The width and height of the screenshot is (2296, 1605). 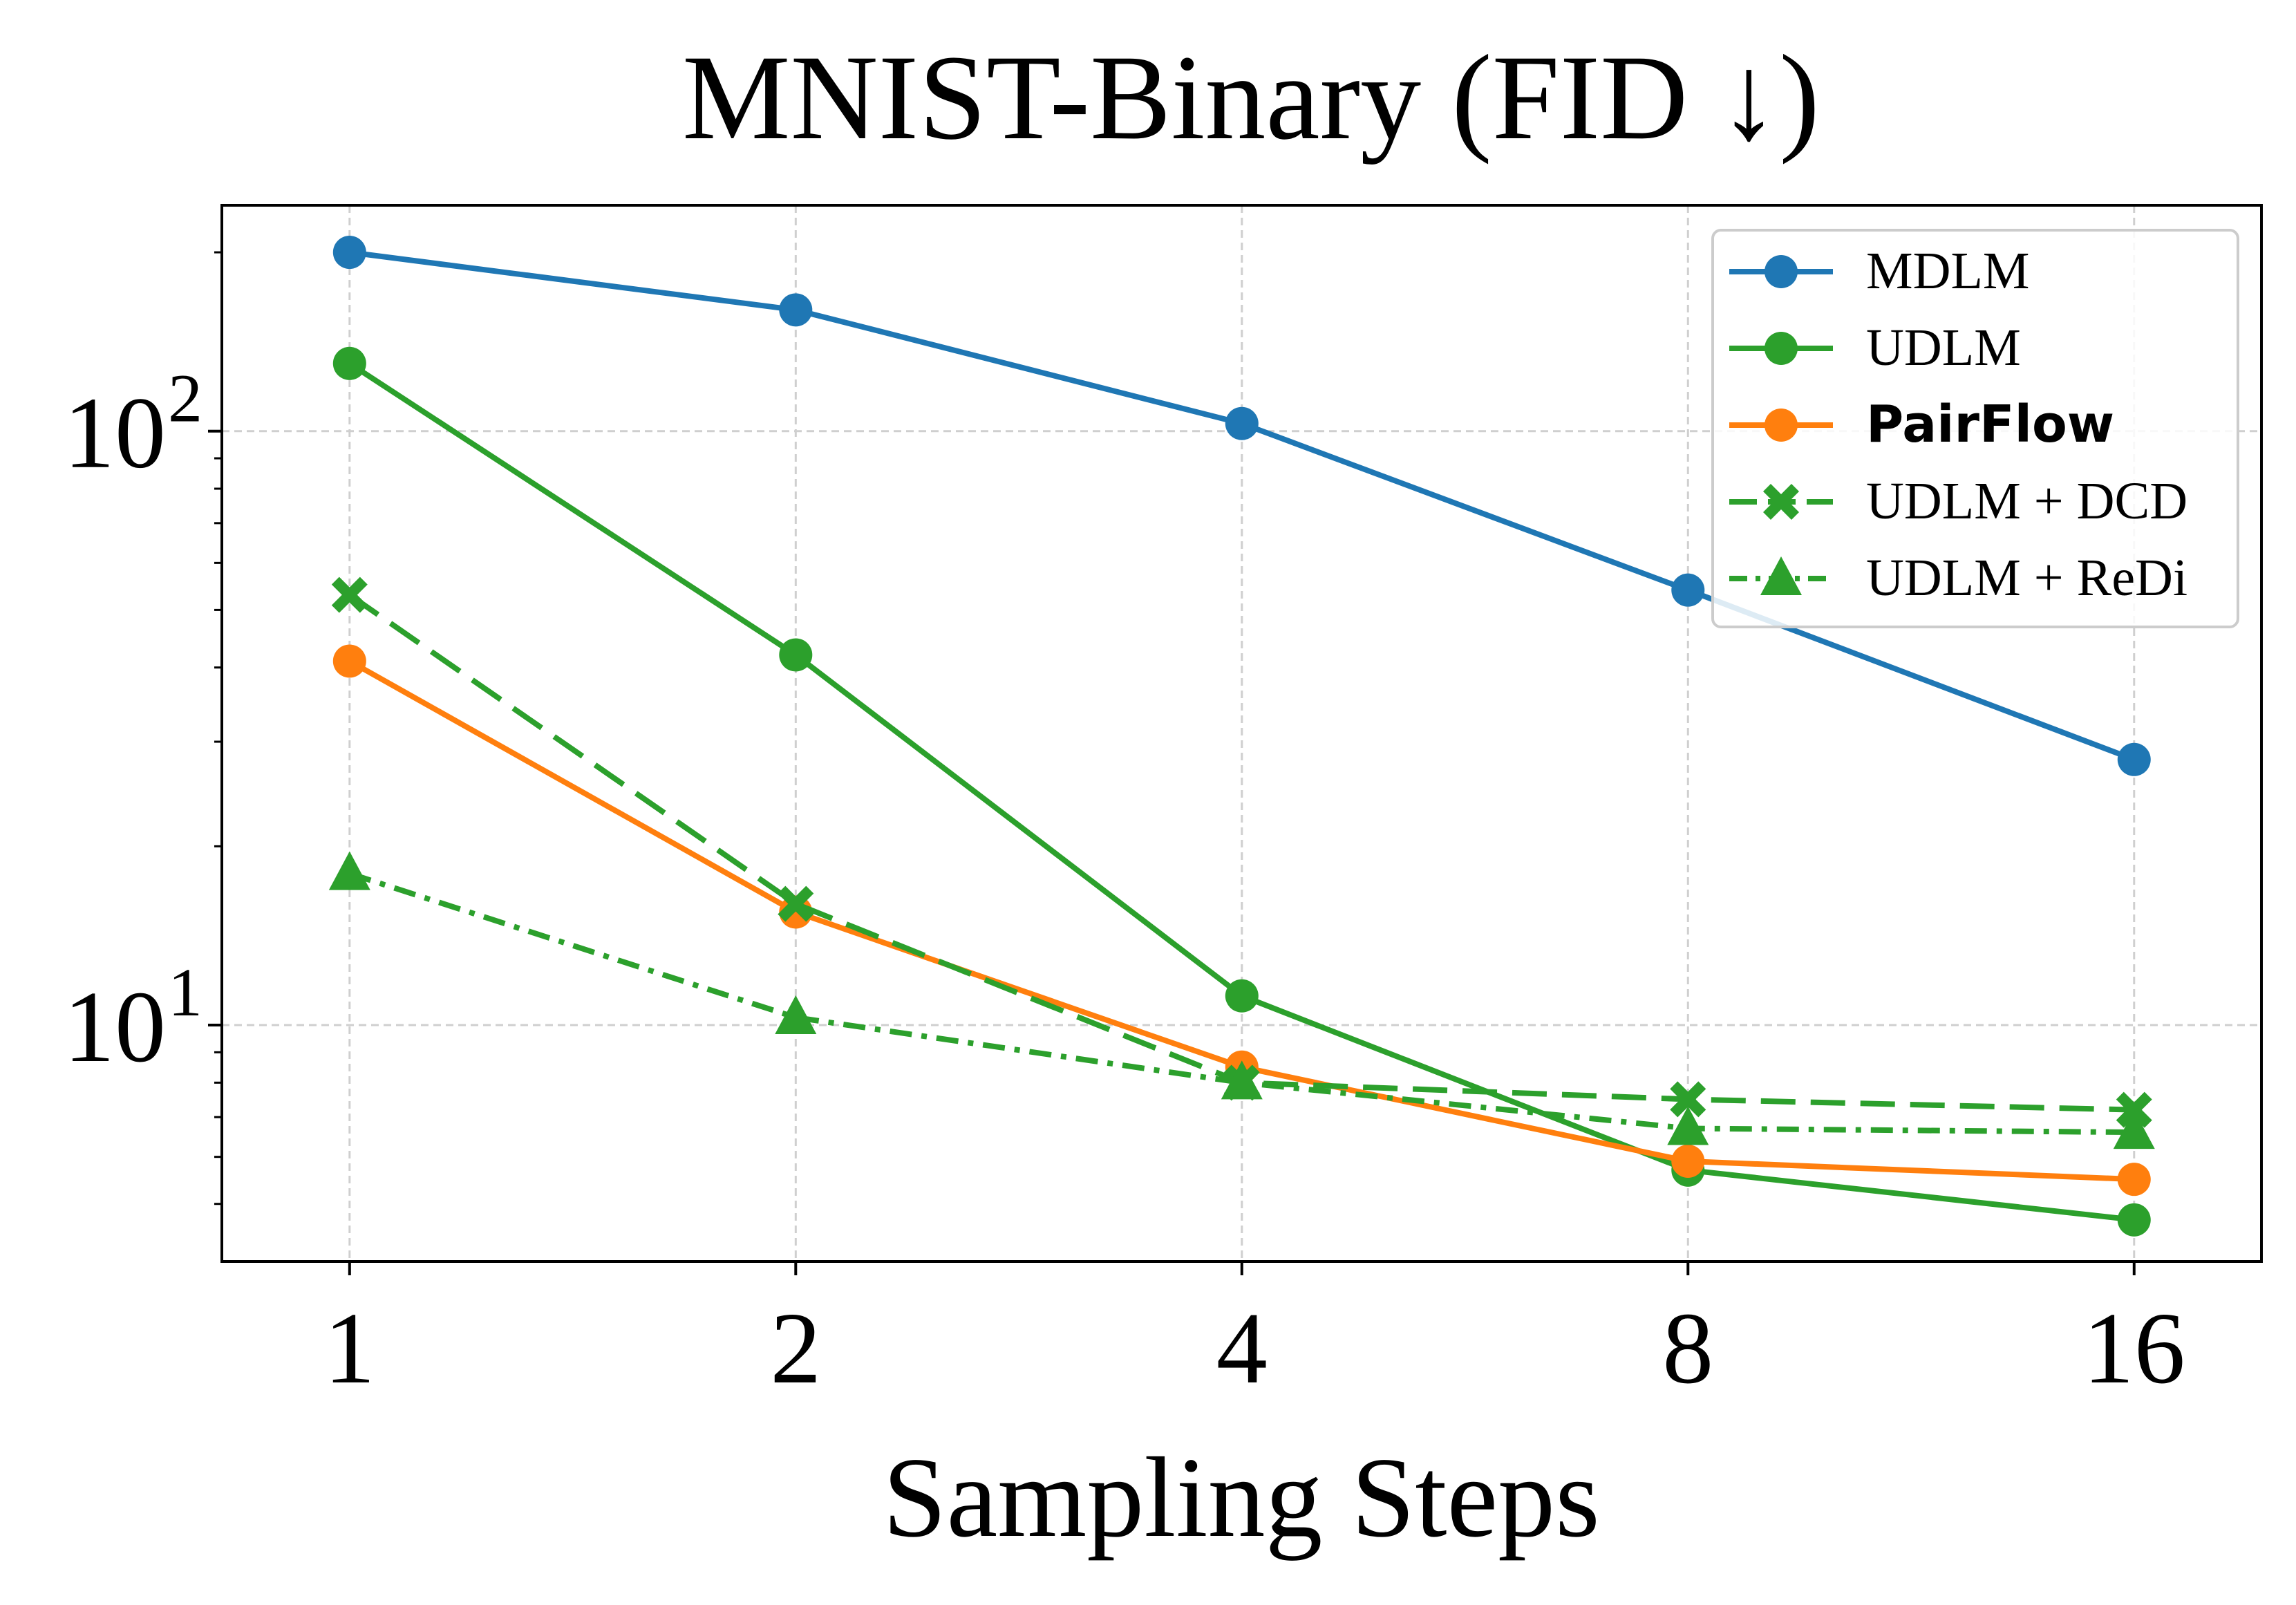 I want to click on x-axis-label: Sampling Steps, so click(x=1241, y=1497).